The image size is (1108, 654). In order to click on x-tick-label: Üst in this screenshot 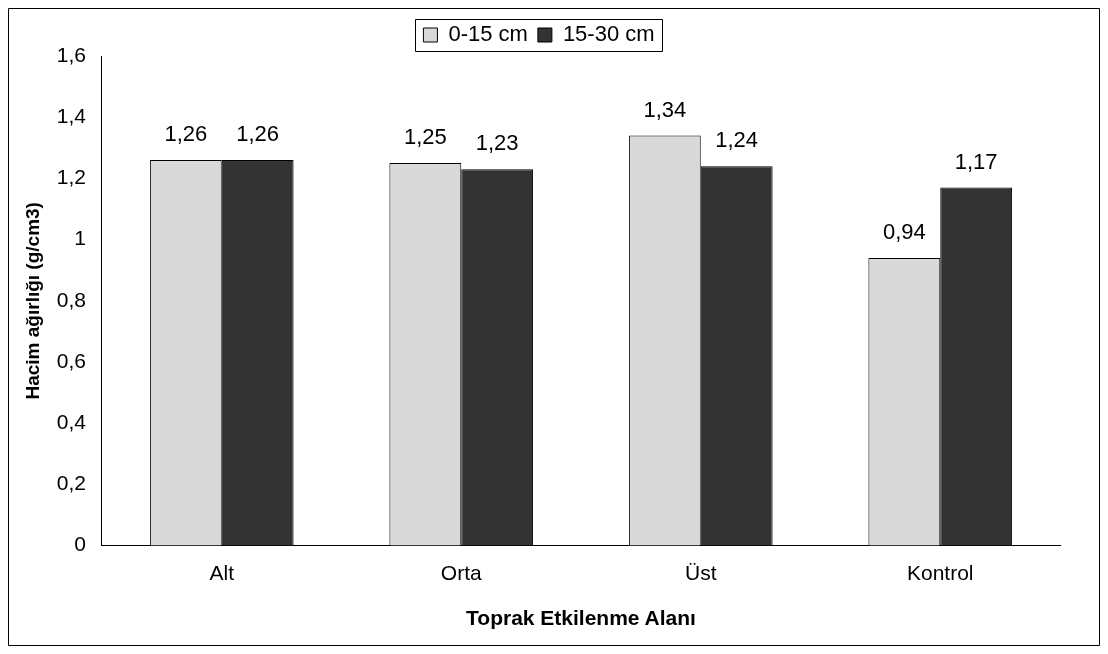, I will do `click(701, 572)`.